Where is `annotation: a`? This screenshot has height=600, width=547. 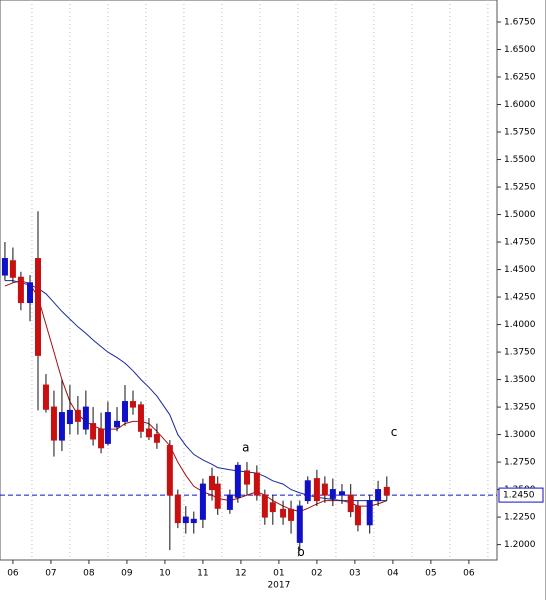
annotation: a is located at coordinates (245, 447).